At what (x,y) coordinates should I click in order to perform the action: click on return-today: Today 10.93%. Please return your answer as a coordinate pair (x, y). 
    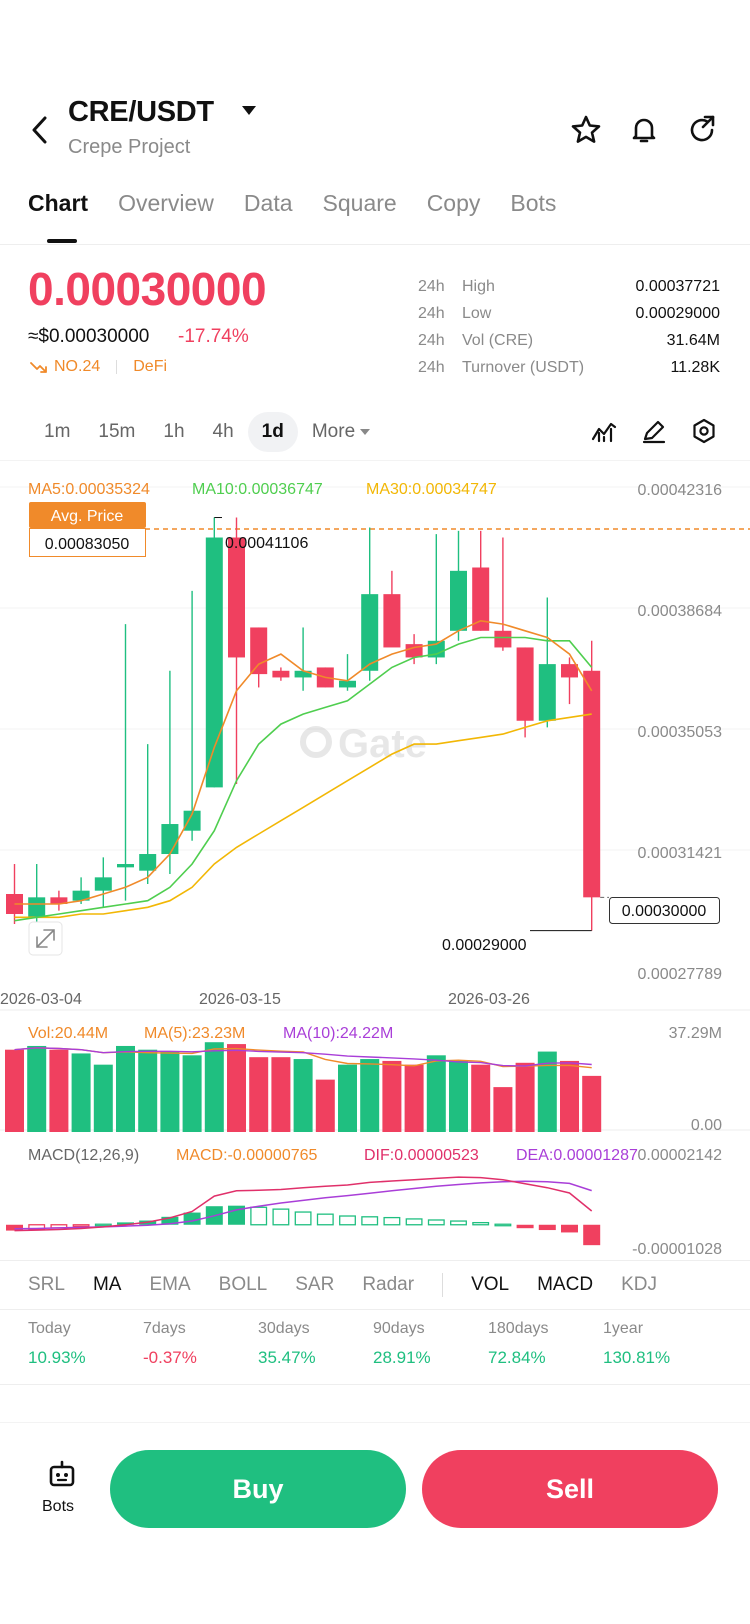
    Looking at the image, I should click on (85, 1344).